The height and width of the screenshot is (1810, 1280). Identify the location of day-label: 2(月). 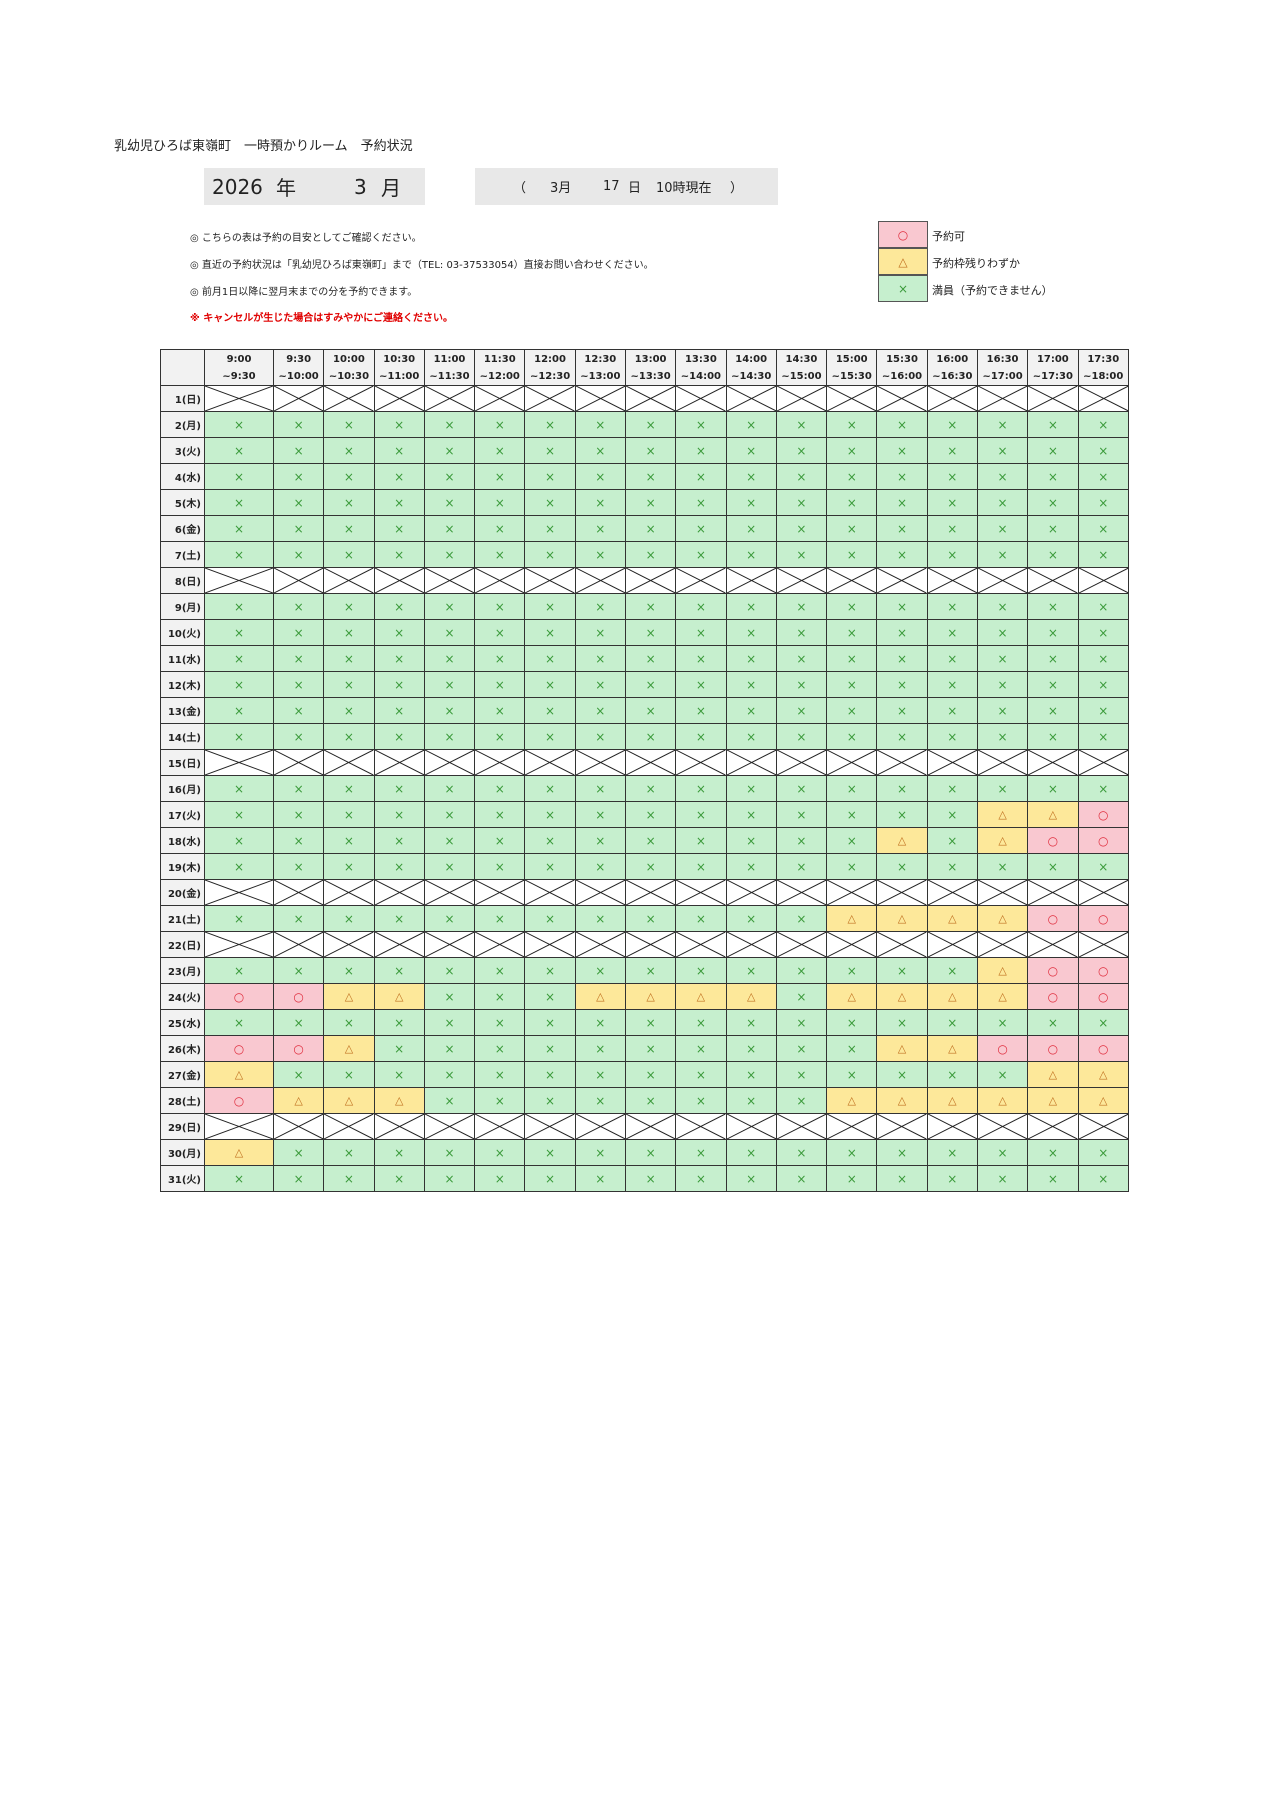
(182, 424).